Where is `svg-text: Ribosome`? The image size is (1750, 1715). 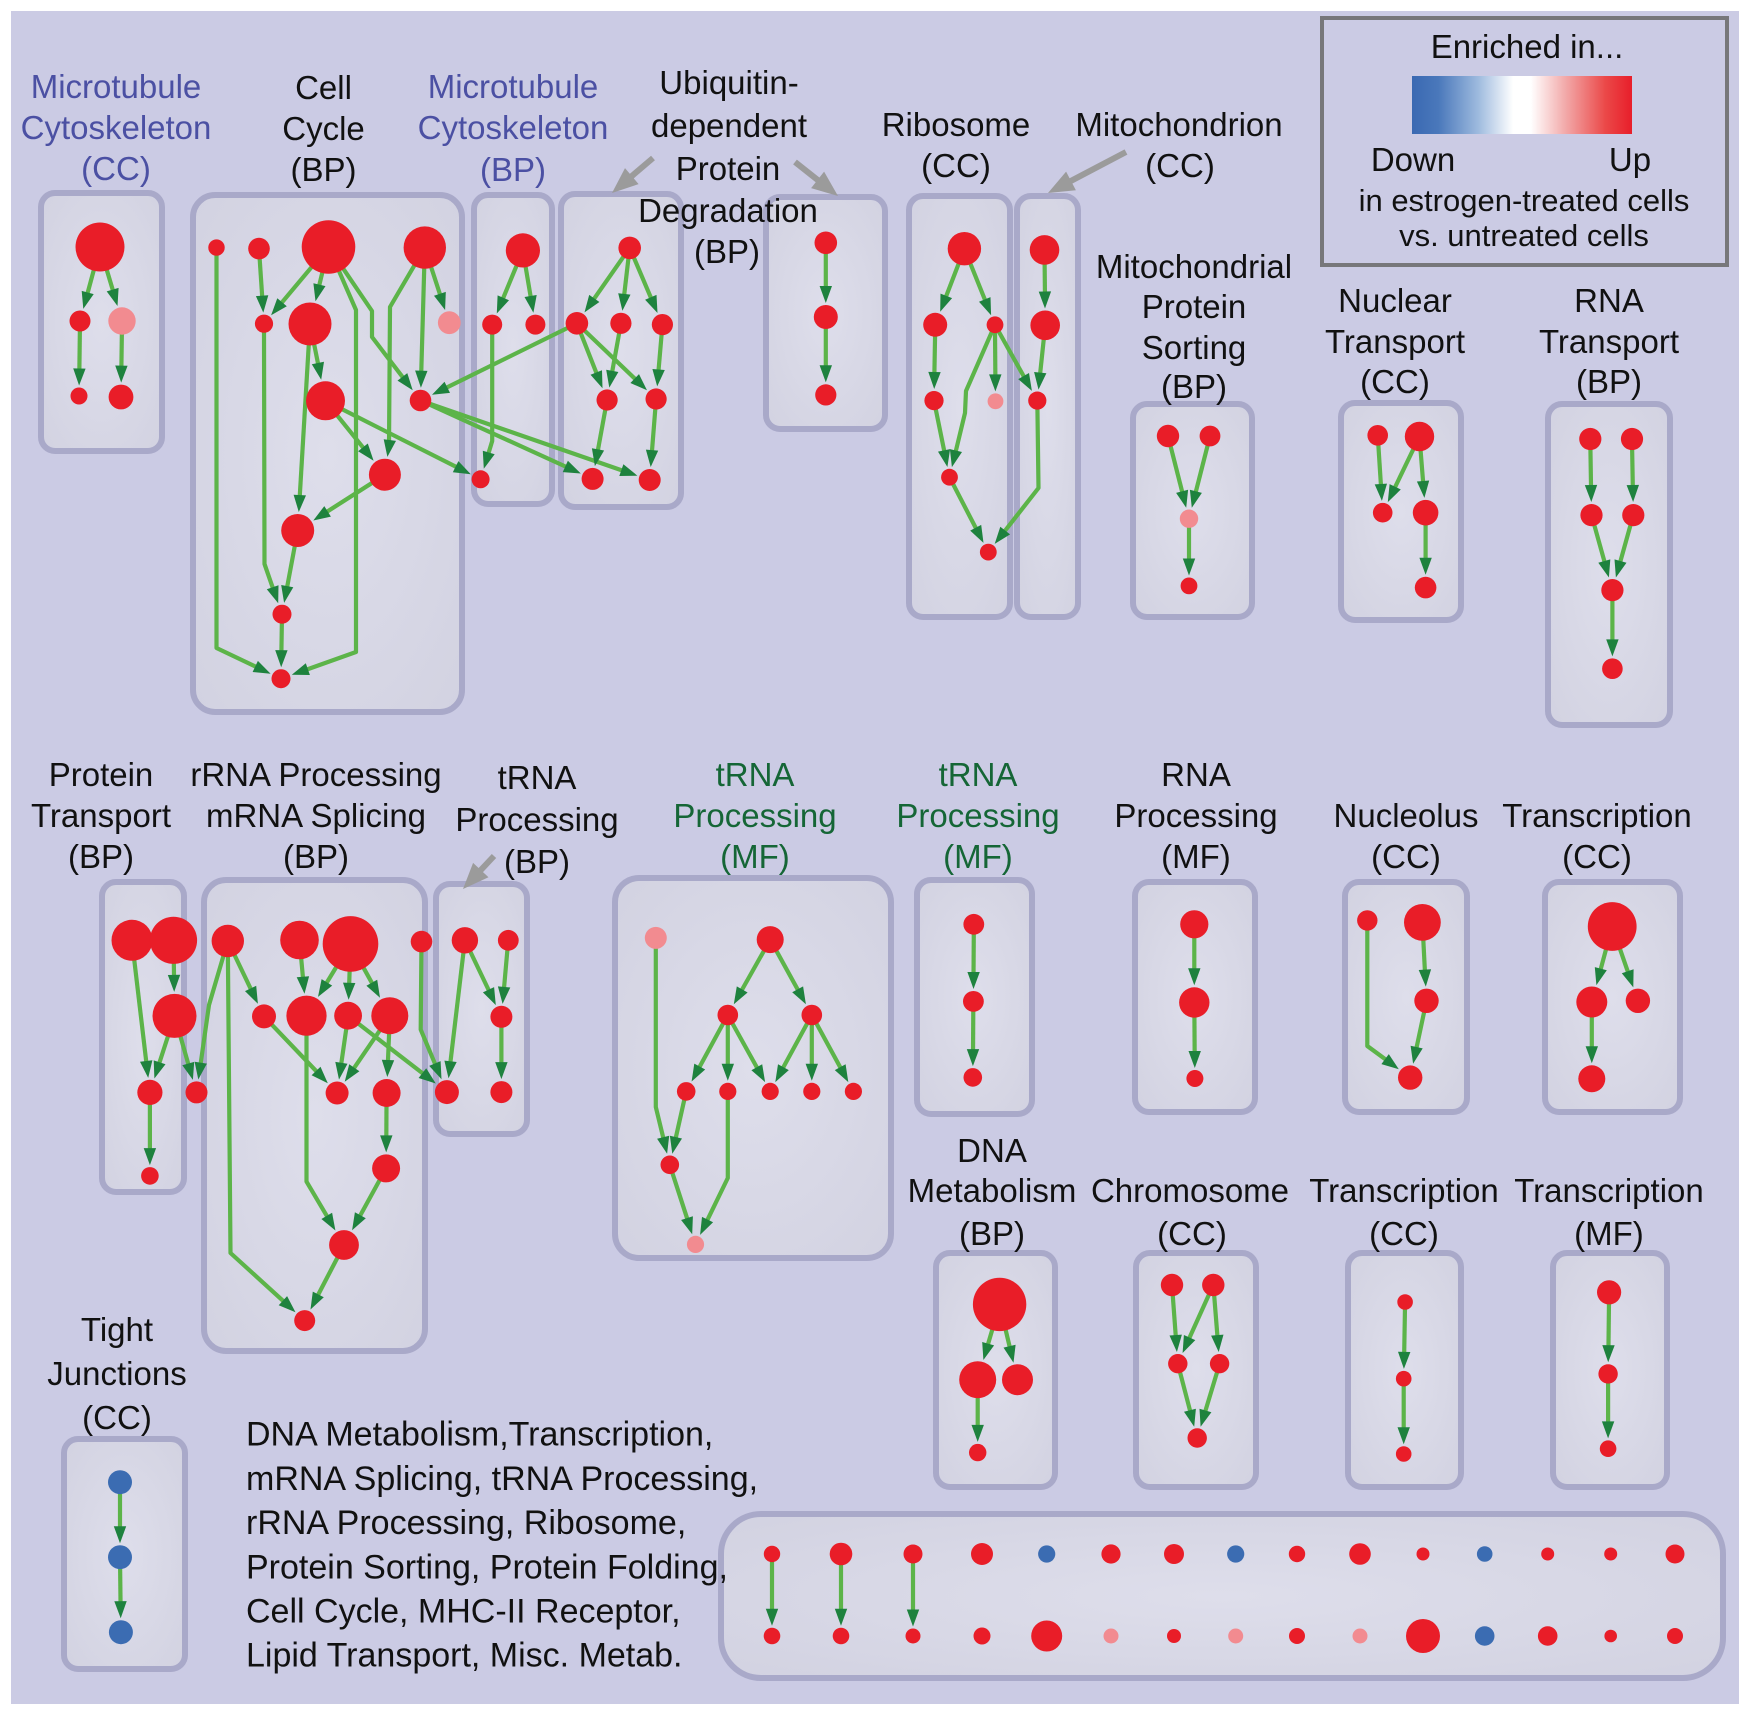
svg-text: Ribosome is located at coordinates (956, 124).